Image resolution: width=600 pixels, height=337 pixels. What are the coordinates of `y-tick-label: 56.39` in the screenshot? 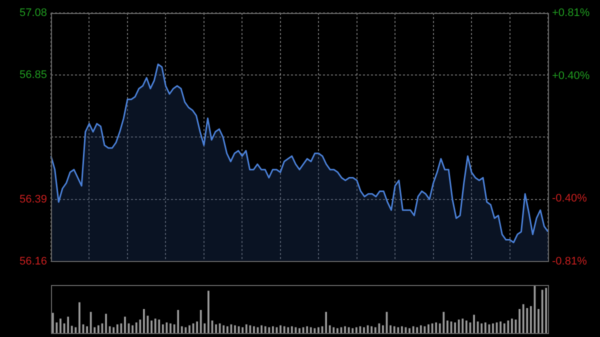 It's located at (33, 199).